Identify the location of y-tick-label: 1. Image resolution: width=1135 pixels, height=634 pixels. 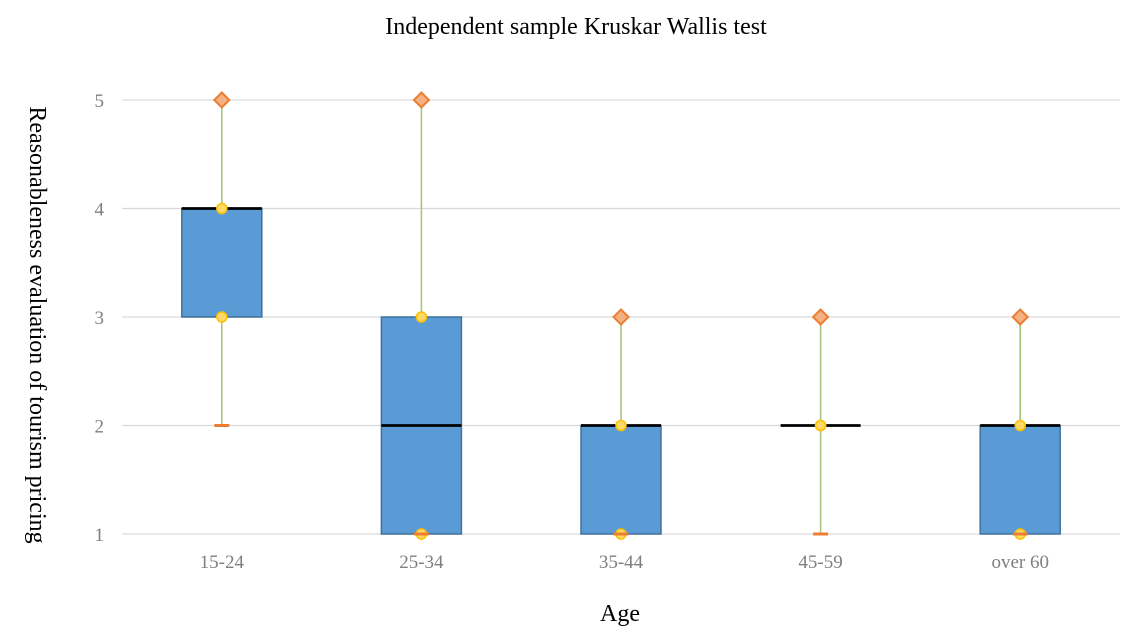
(100, 535).